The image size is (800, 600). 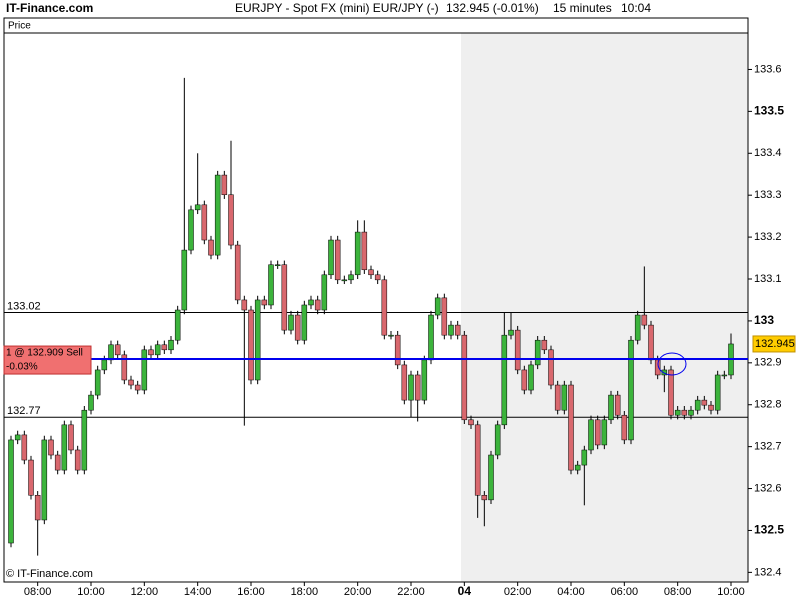 I want to click on x-tick-label: 14:00, so click(x=198, y=592).